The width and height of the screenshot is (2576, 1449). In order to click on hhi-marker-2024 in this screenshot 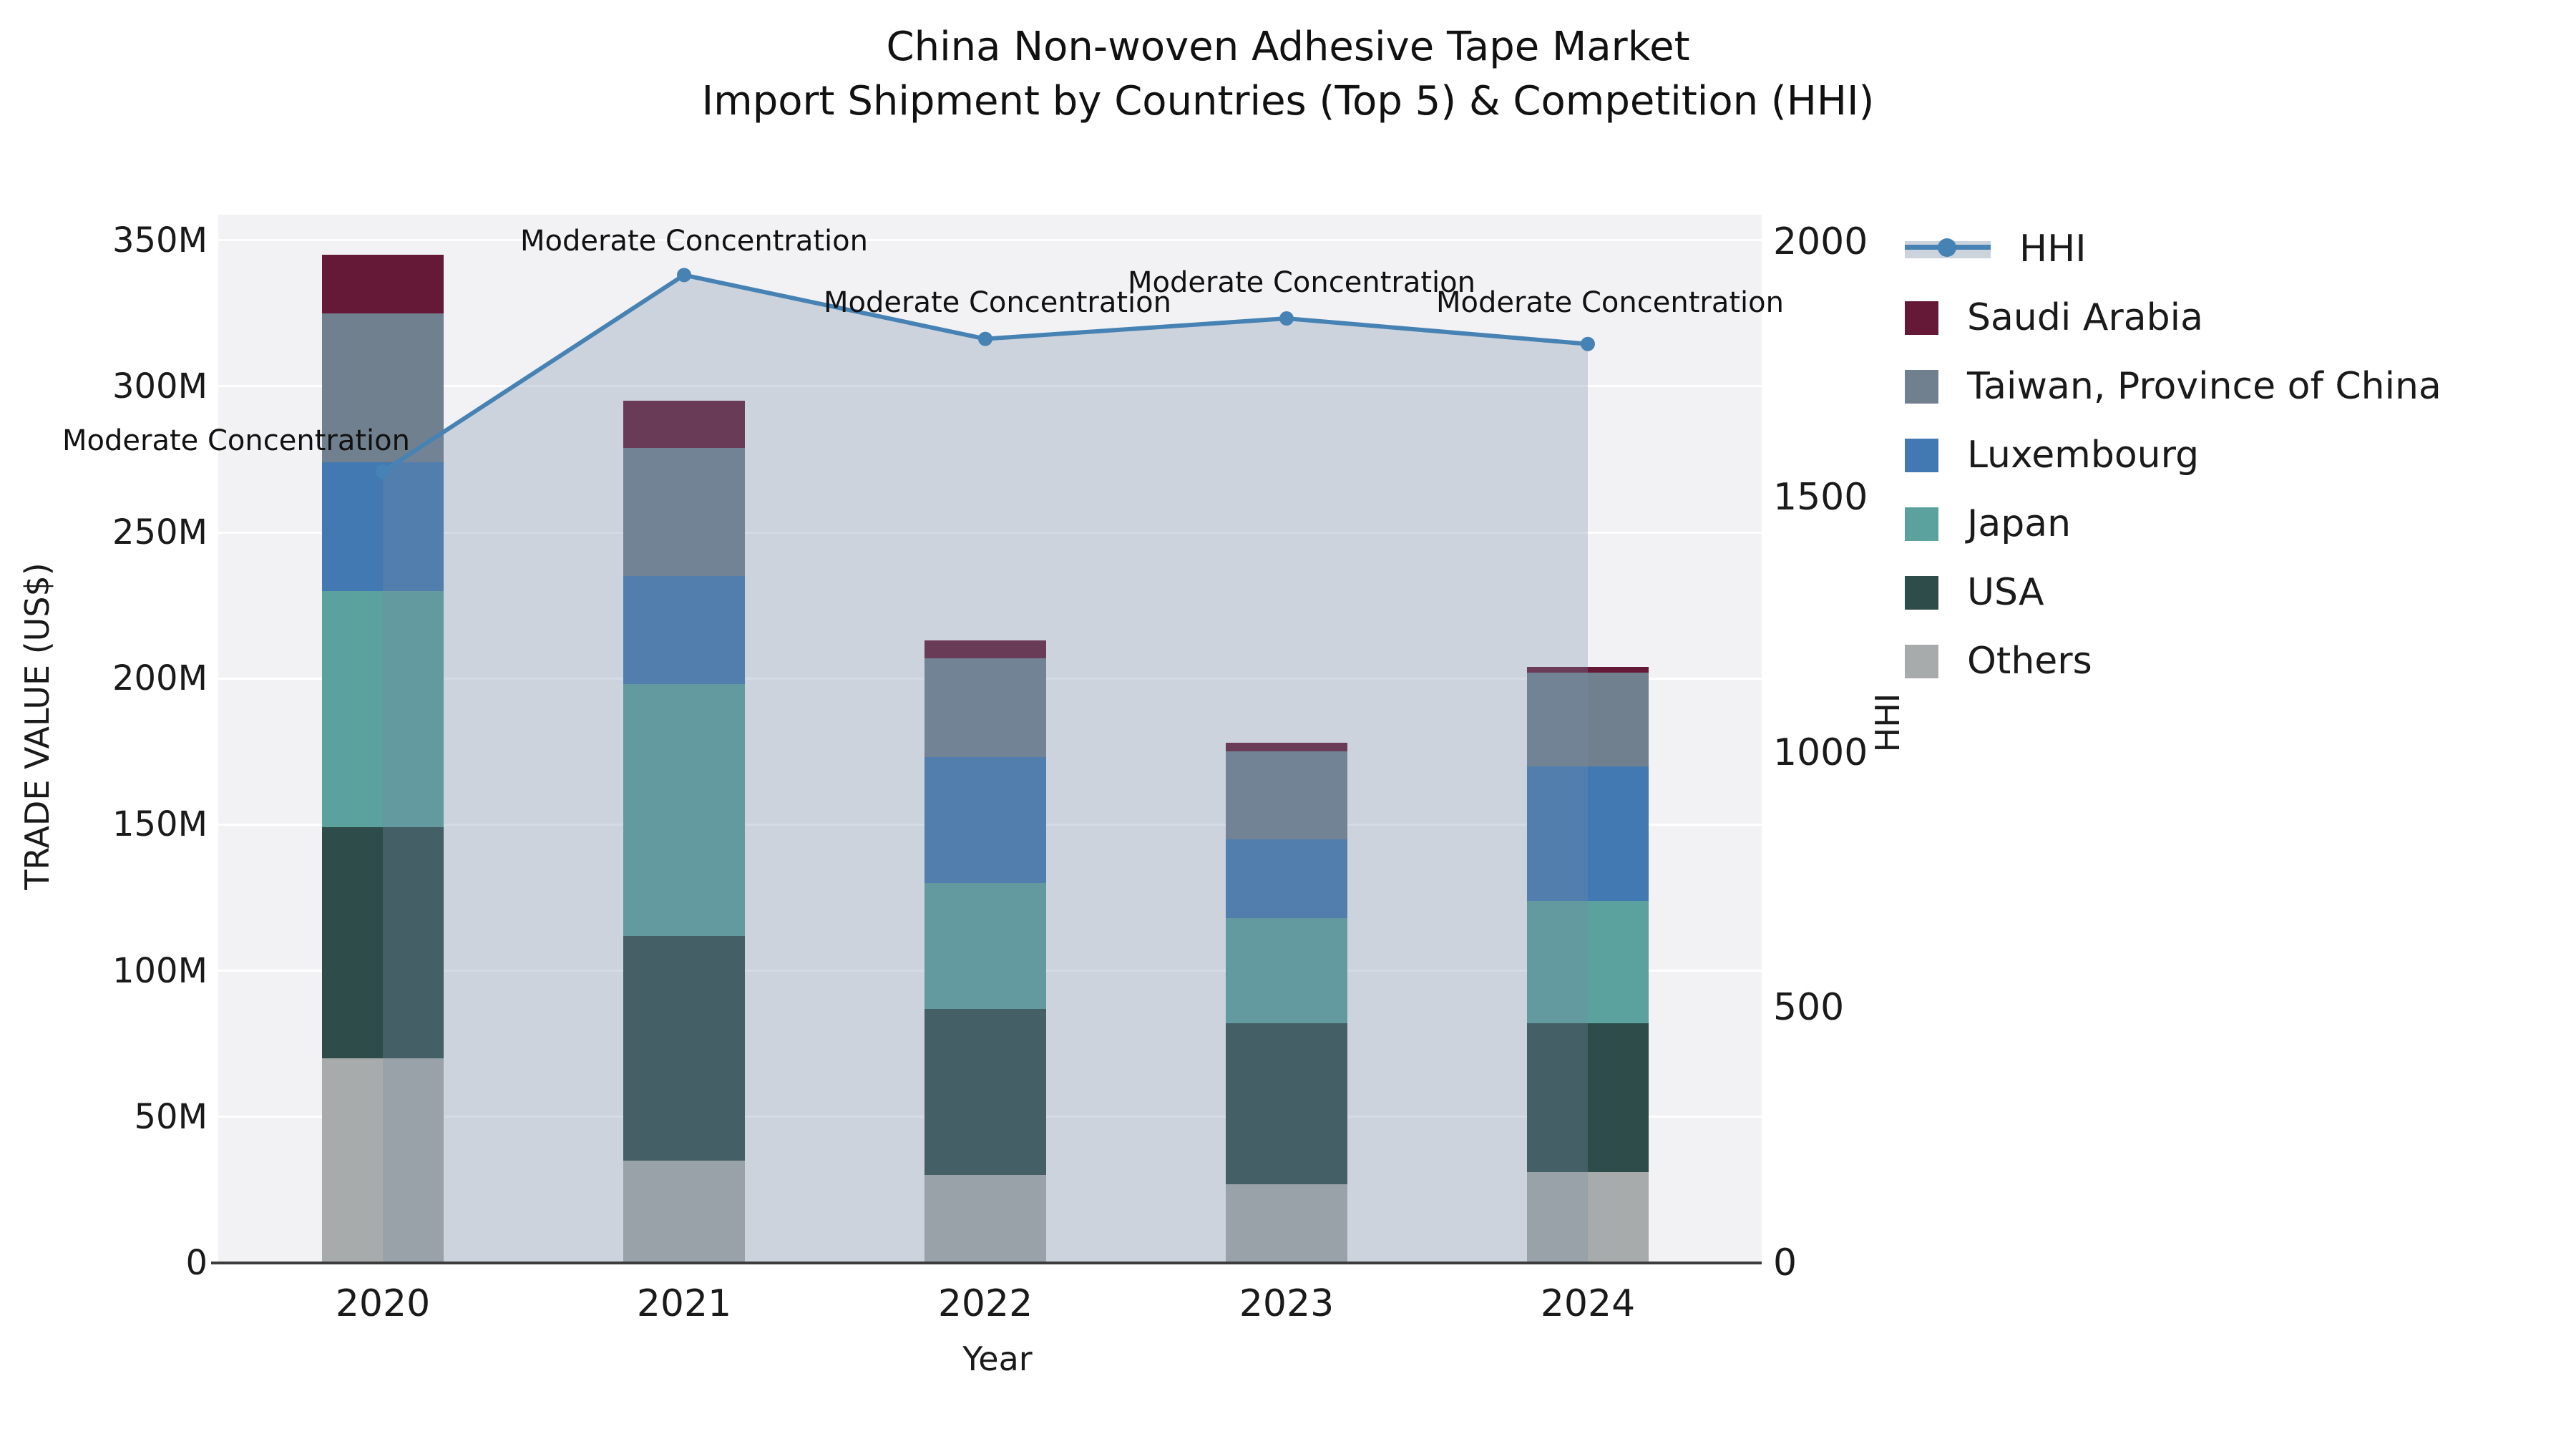, I will do `click(1588, 343)`.